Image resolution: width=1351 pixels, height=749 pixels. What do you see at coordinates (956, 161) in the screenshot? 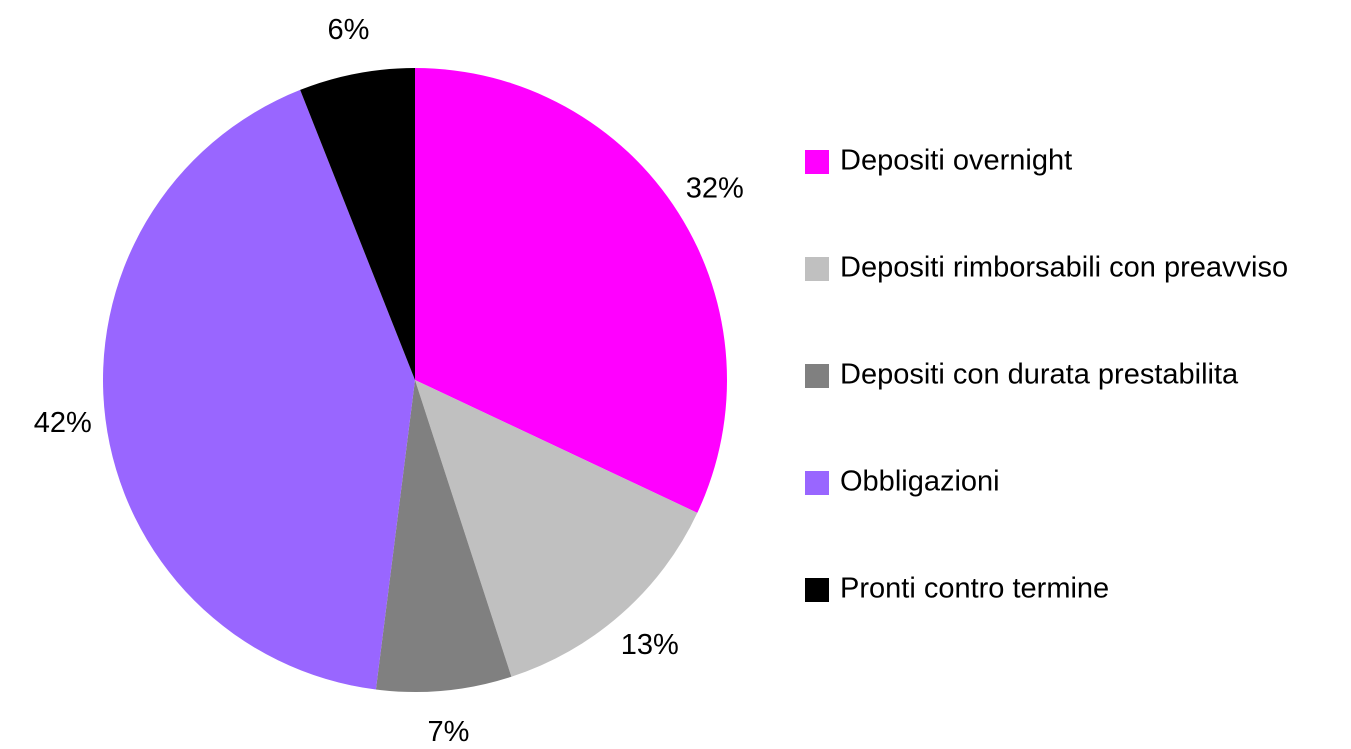
I see `legend-label: Depositi overnight` at bounding box center [956, 161].